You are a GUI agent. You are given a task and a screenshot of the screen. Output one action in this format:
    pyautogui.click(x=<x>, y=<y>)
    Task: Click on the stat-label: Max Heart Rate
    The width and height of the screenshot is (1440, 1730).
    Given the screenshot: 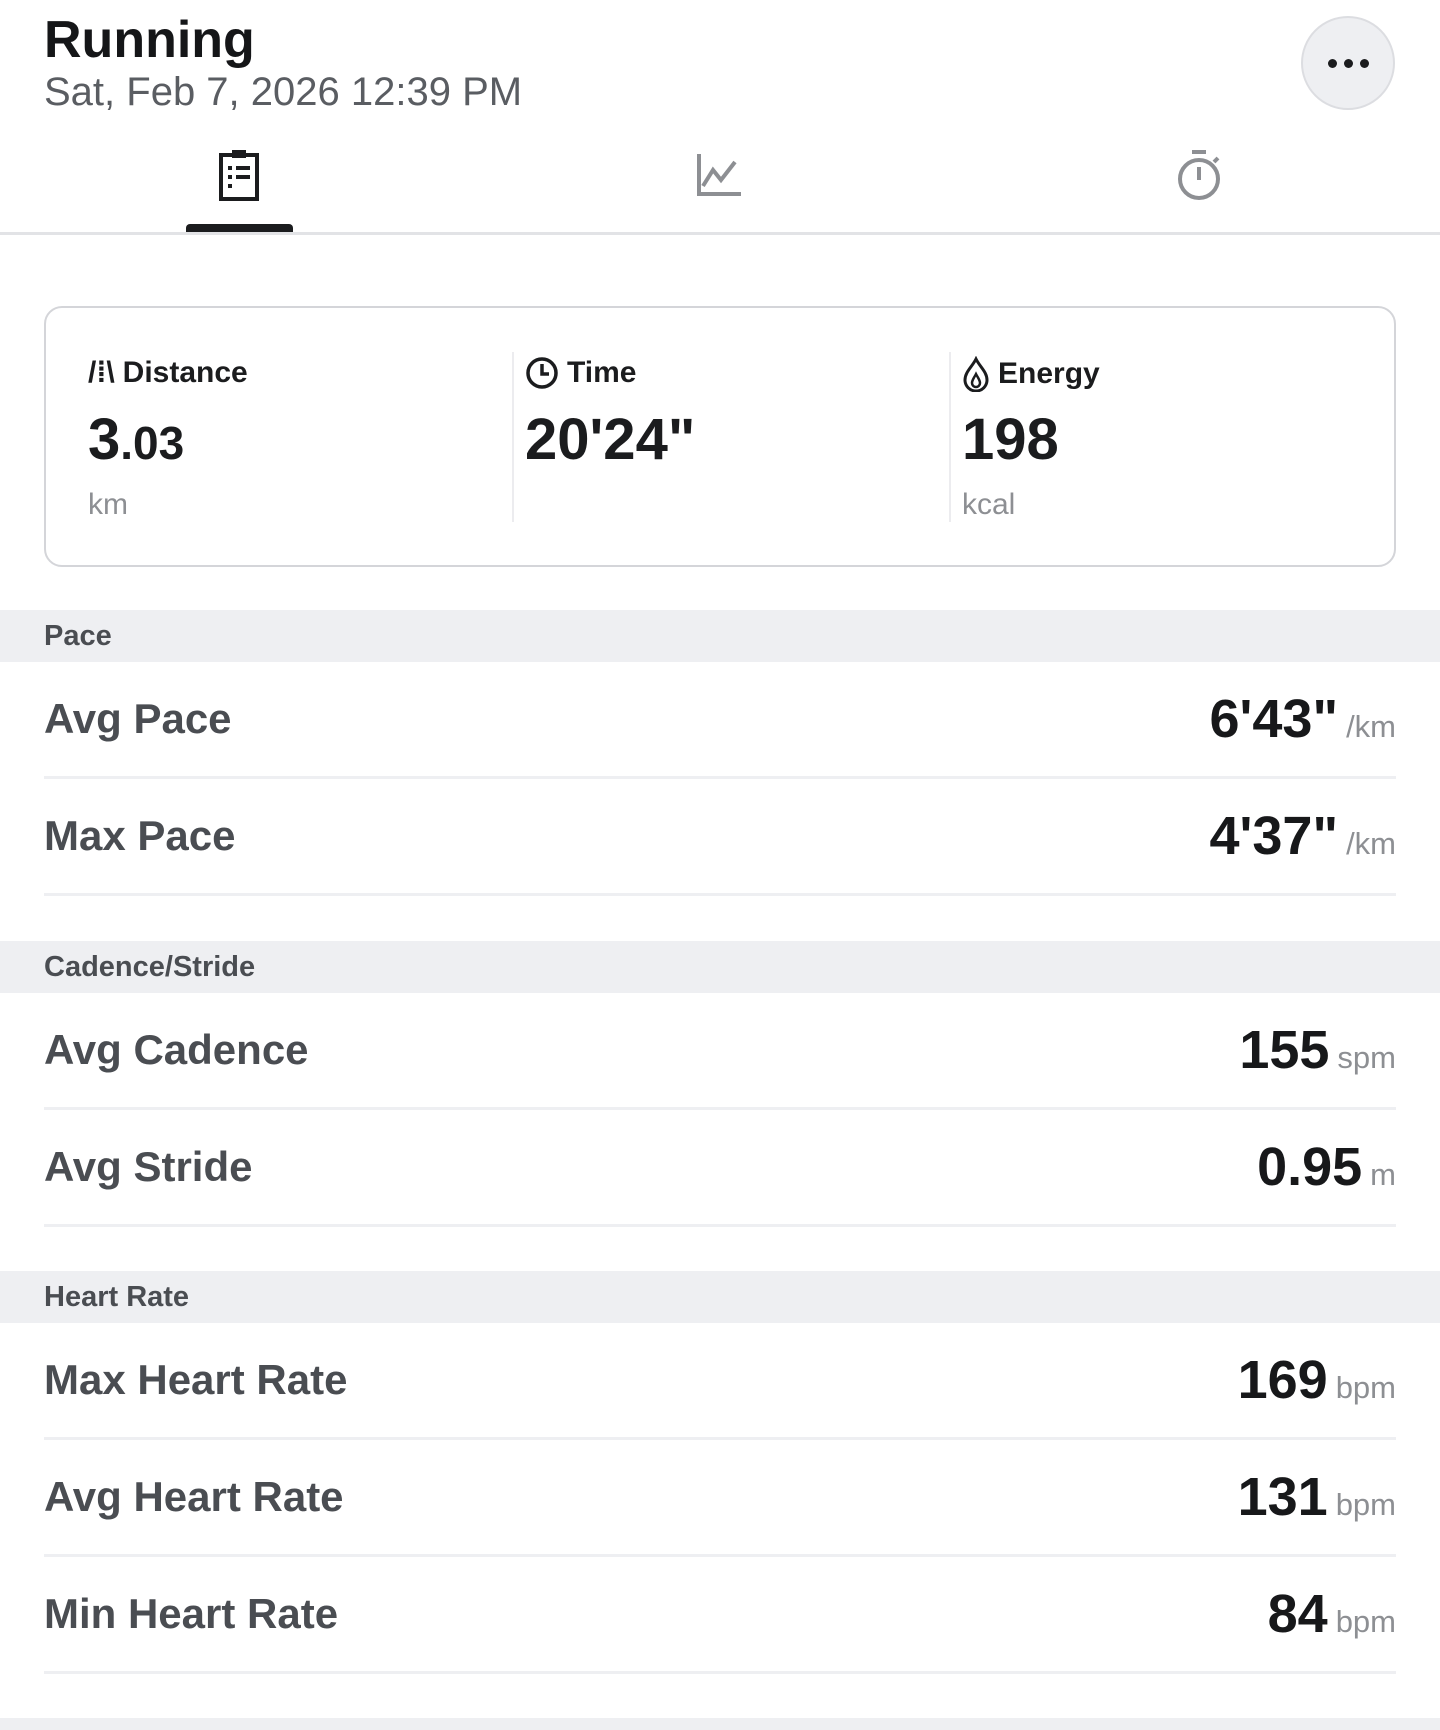 What is the action you would take?
    pyautogui.click(x=196, y=1379)
    